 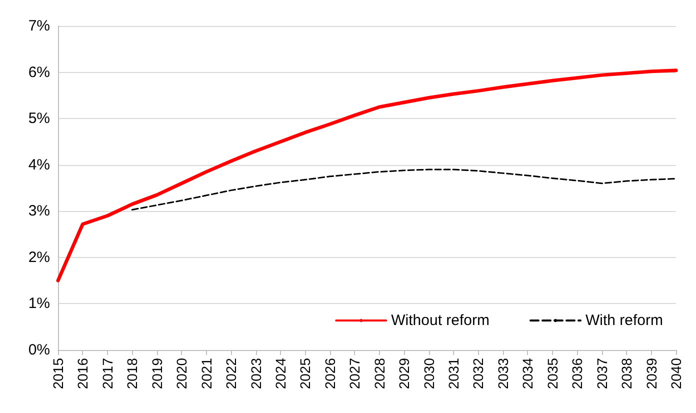 What do you see at coordinates (132, 374) in the screenshot?
I see `x-tick-label: 2018` at bounding box center [132, 374].